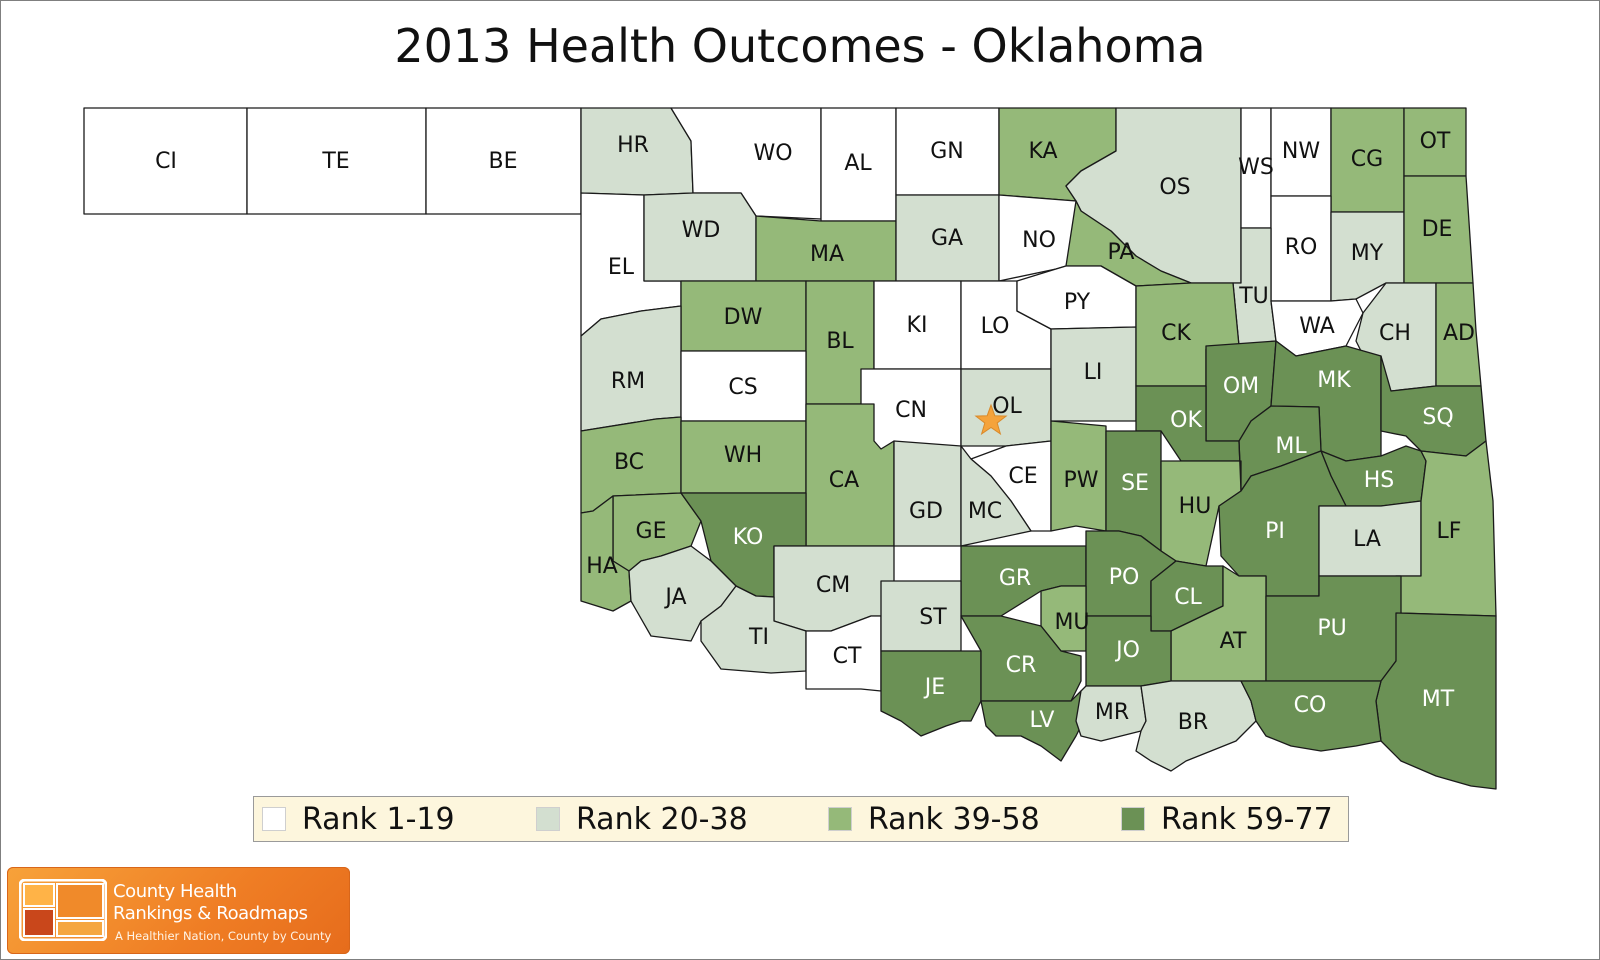 The width and height of the screenshot is (1600, 960). I want to click on county-label-pw: PW, so click(1080, 480).